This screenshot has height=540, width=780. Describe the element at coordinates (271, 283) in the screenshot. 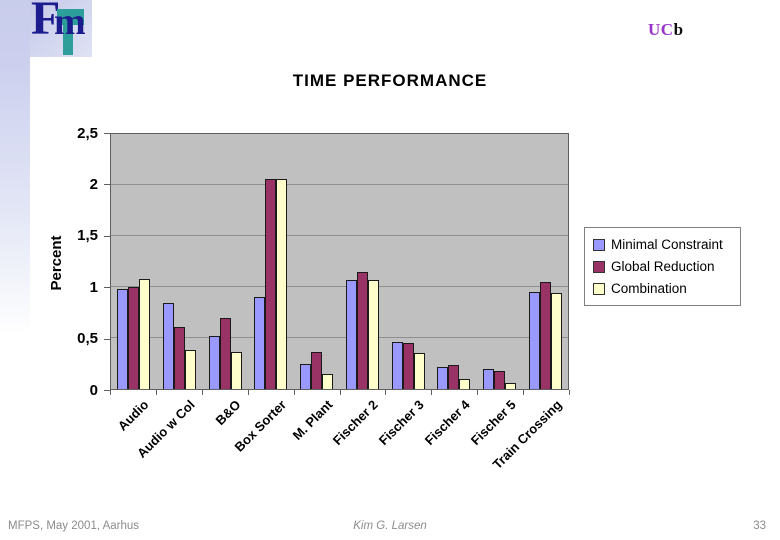

I see `bar-box-sorter-global-reduction` at that location.